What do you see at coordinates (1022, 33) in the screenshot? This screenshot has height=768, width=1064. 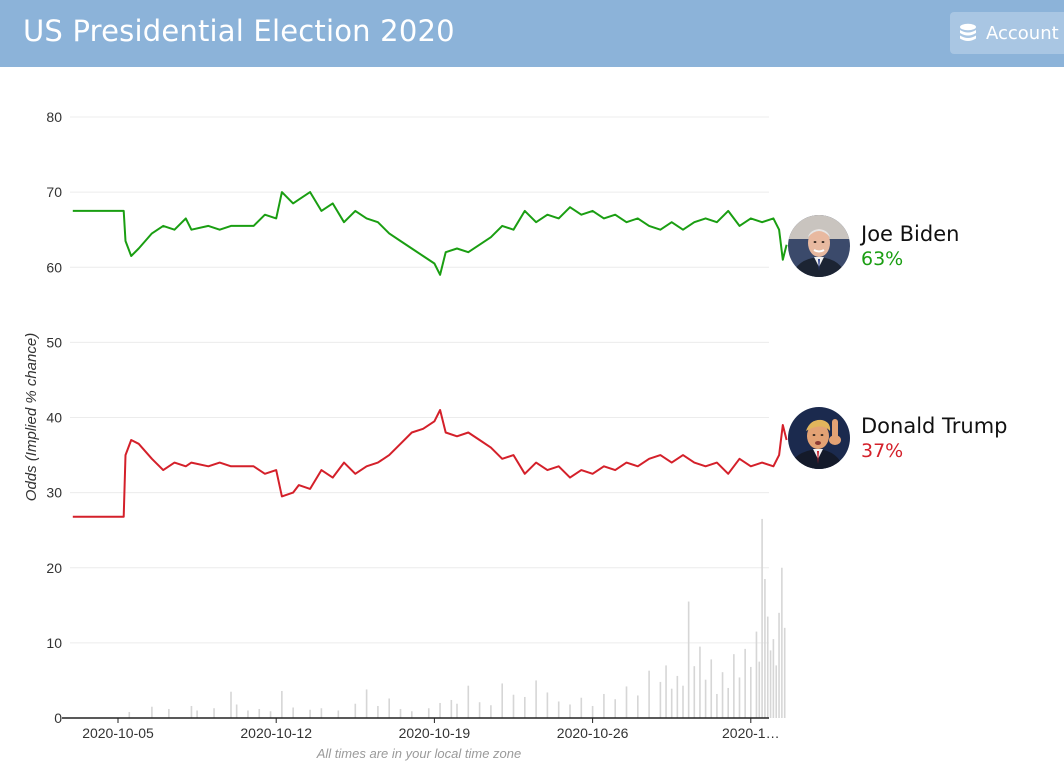 I see `account-label: Account` at bounding box center [1022, 33].